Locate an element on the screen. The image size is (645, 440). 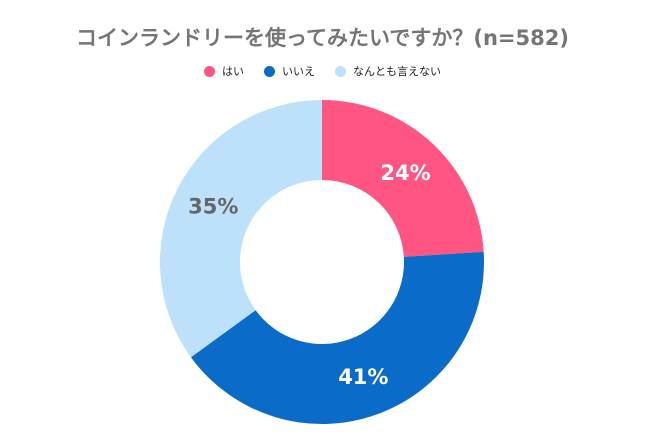
legend-marker-yes is located at coordinates (209, 71).